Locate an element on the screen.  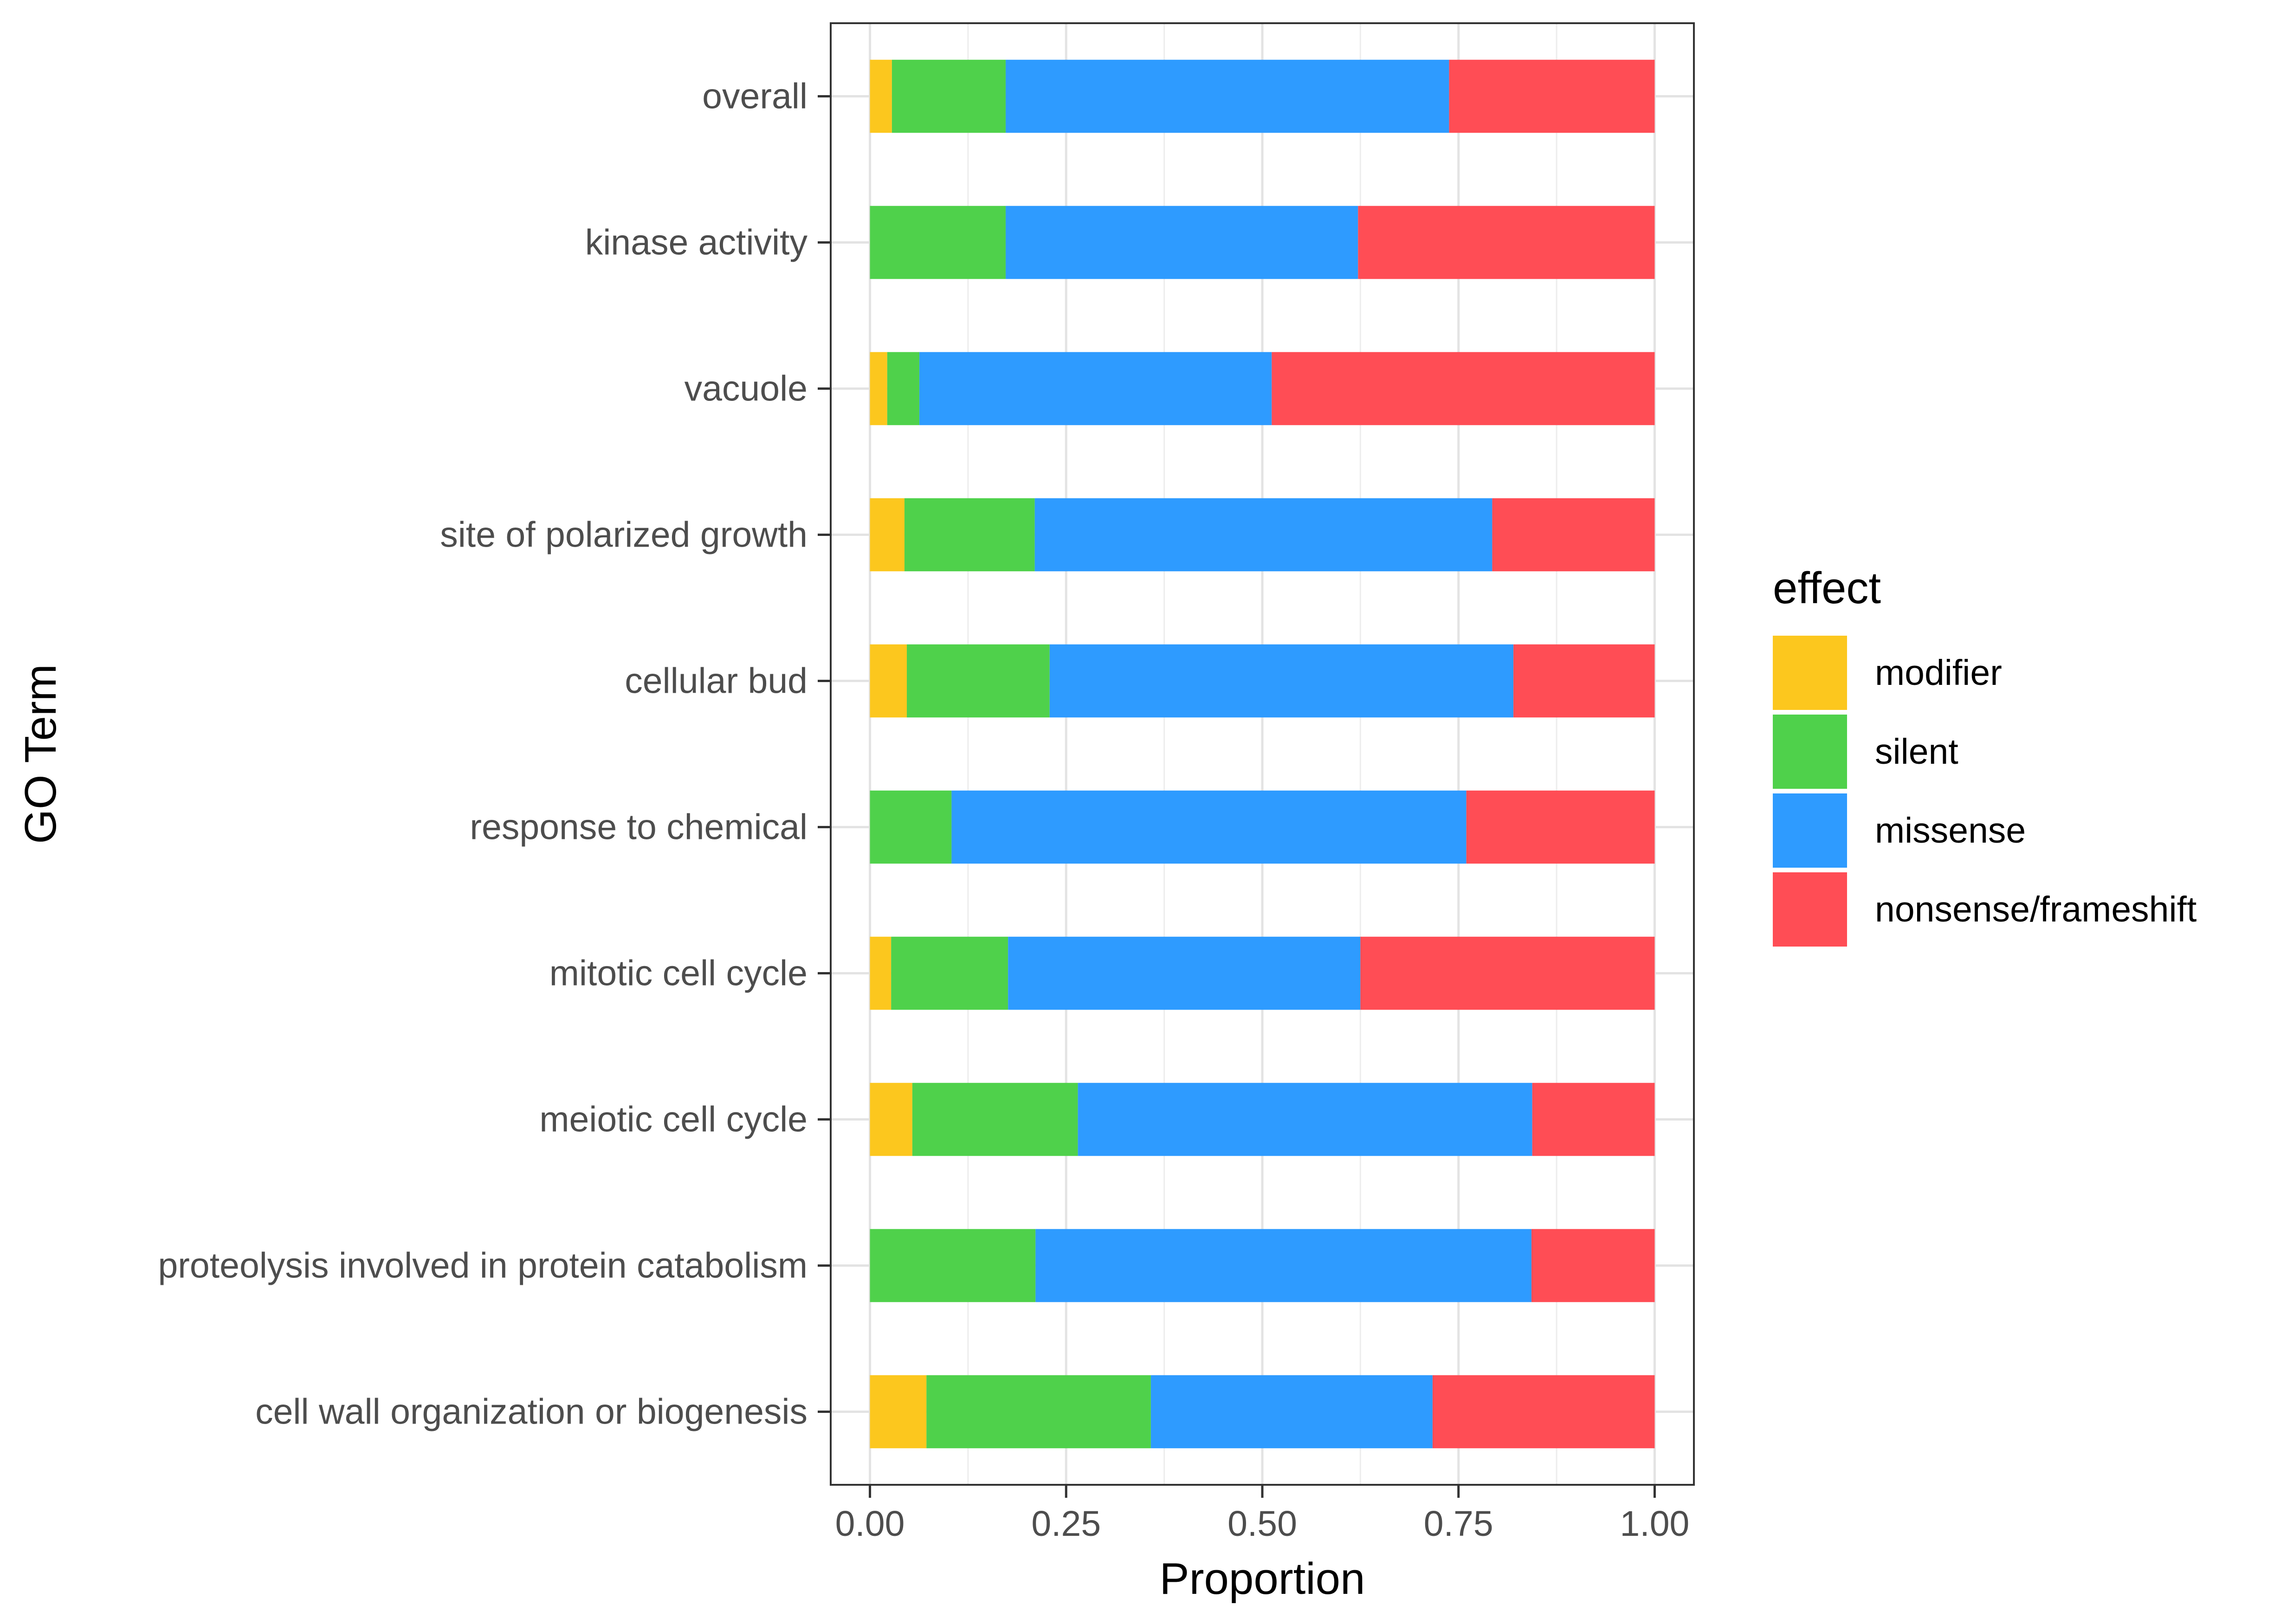
x-tick-label: 0.75 is located at coordinates (1458, 1524).